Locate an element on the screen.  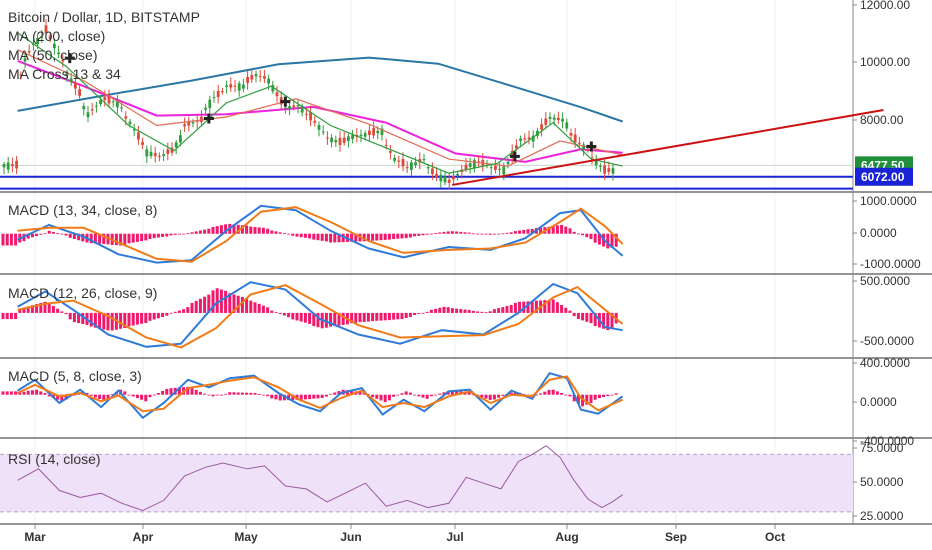
axis-tick-label: 50.0000 is located at coordinates (882, 482).